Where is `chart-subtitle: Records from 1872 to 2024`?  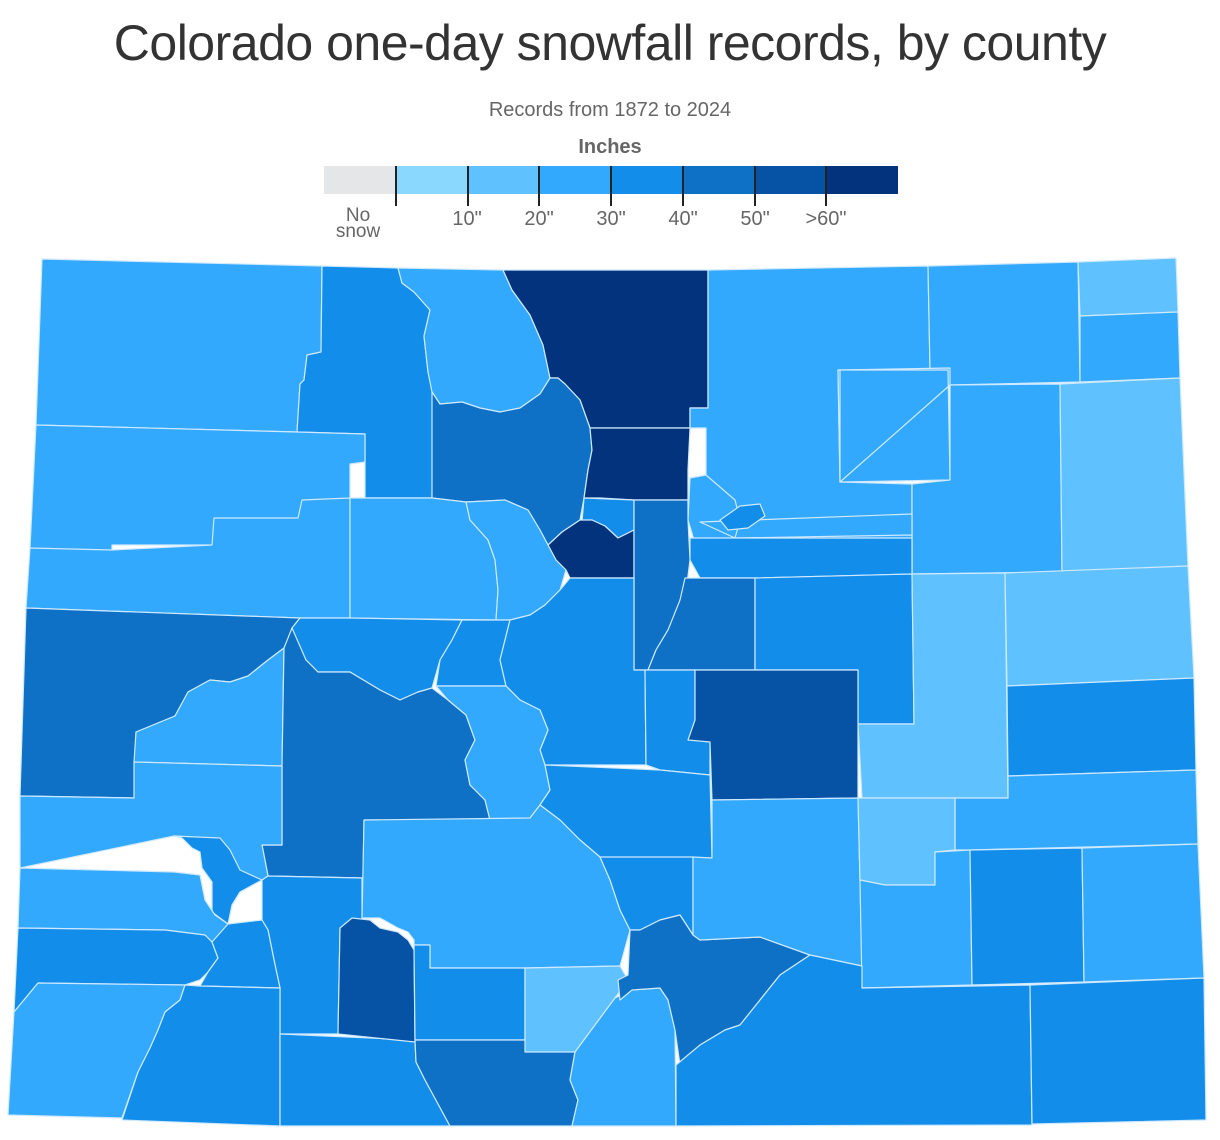 chart-subtitle: Records from 1872 to 2024 is located at coordinates (610, 110).